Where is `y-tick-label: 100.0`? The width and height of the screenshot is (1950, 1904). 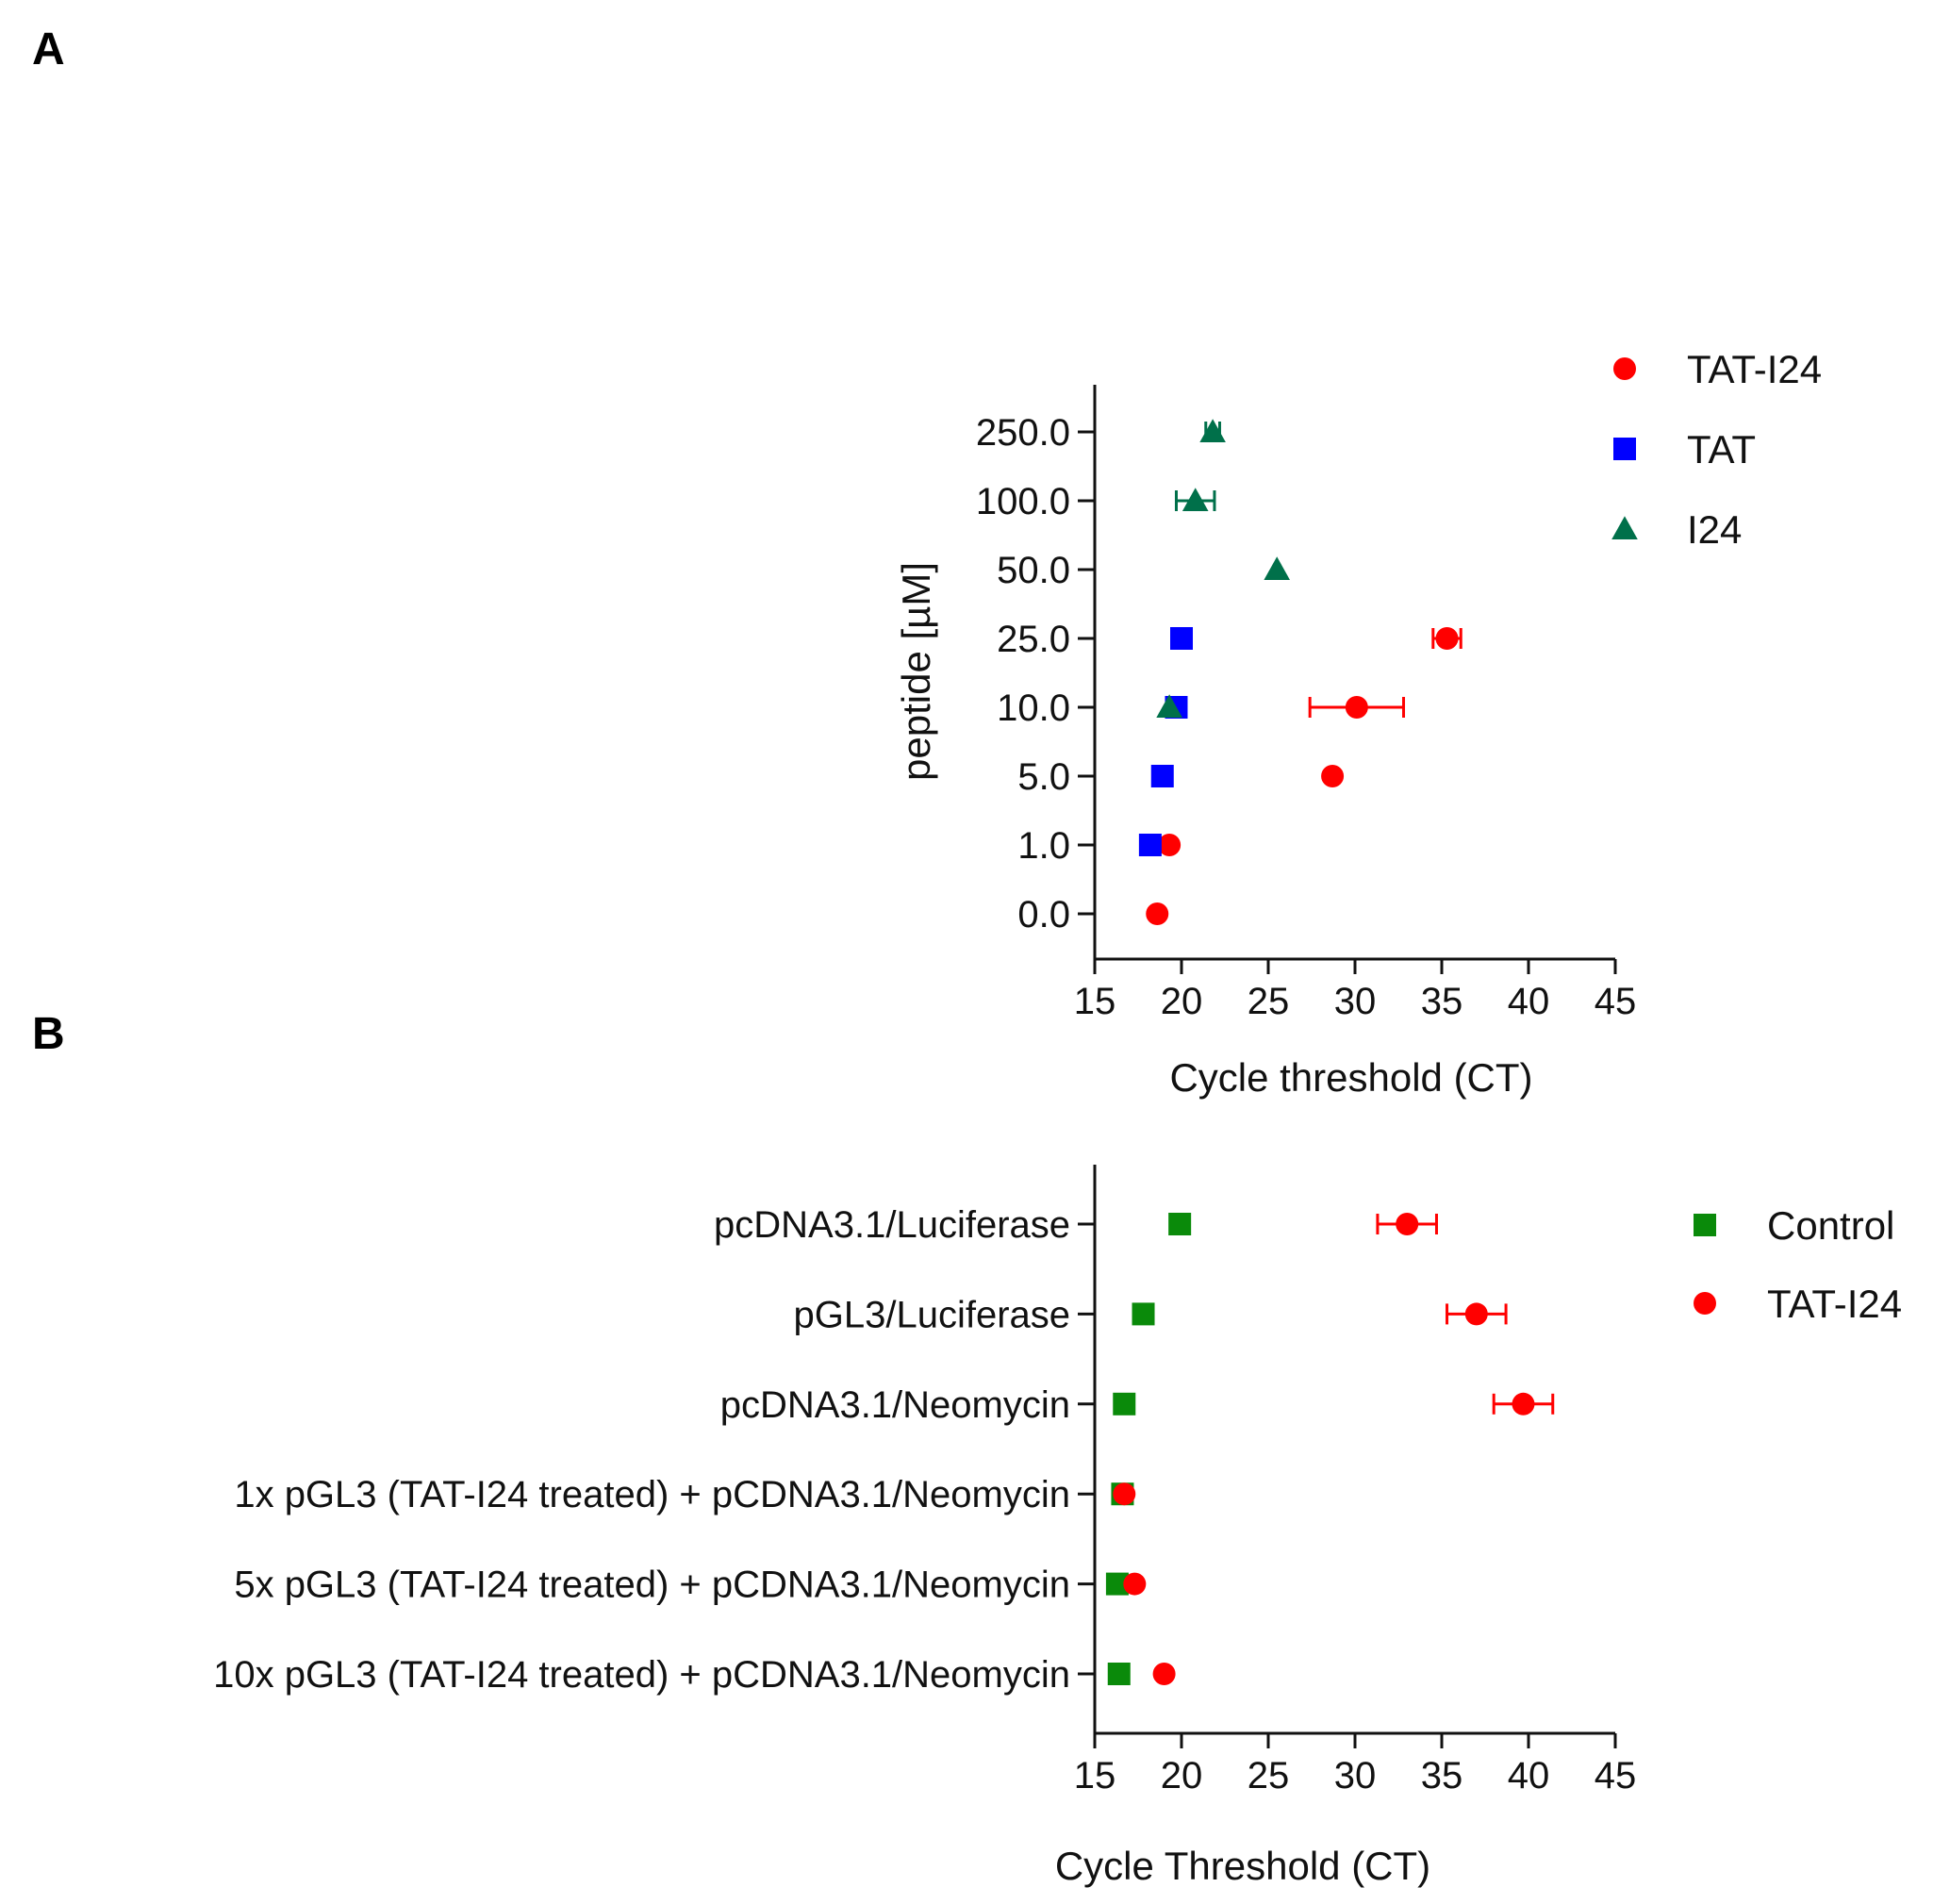 y-tick-label: 100.0 is located at coordinates (1023, 501).